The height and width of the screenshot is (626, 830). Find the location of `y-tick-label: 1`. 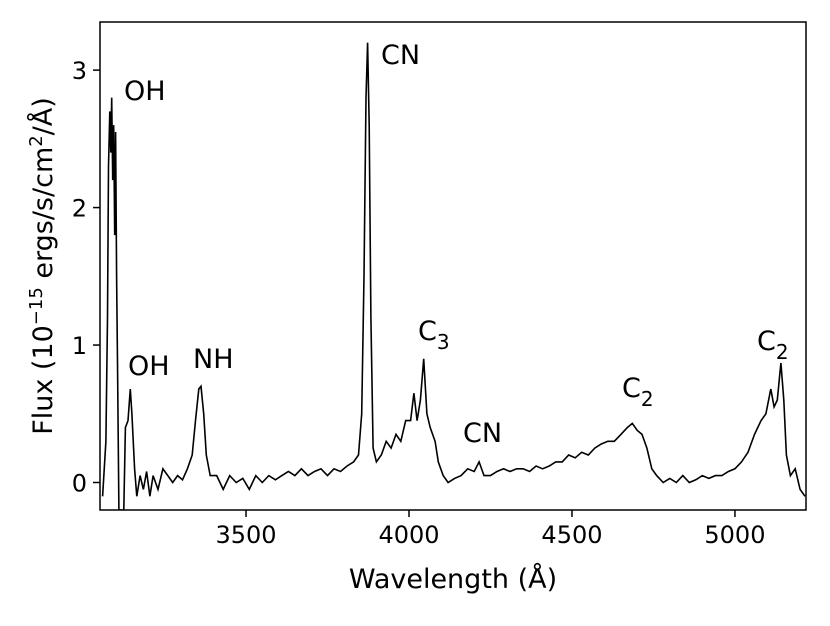

y-tick-label: 1 is located at coordinates (79, 346).